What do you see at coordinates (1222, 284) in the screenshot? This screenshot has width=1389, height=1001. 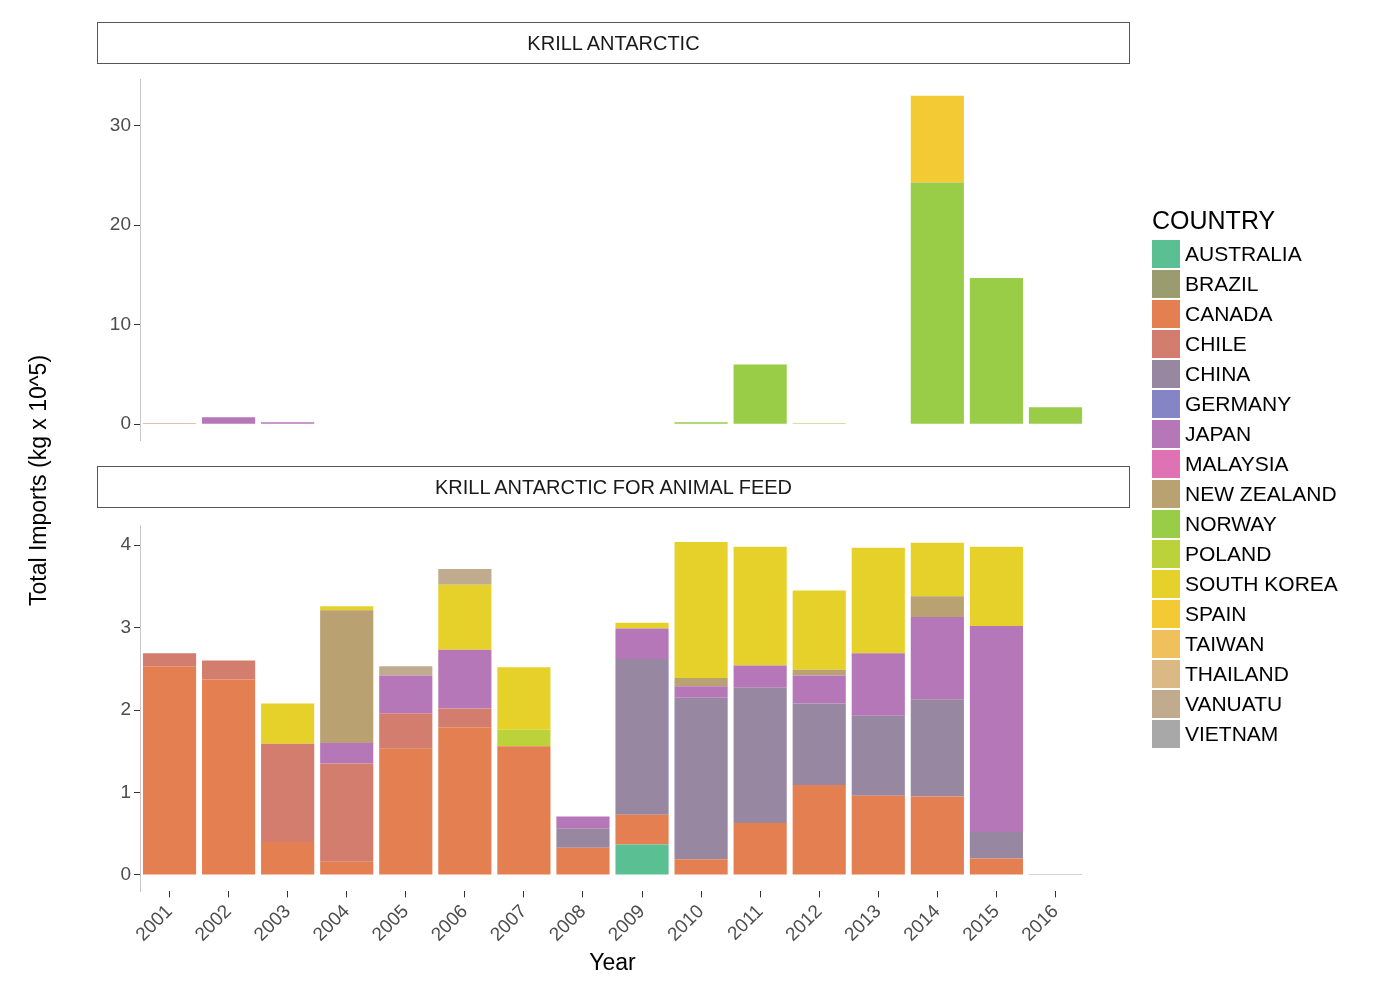 I see `legend-label: BRAZIL` at bounding box center [1222, 284].